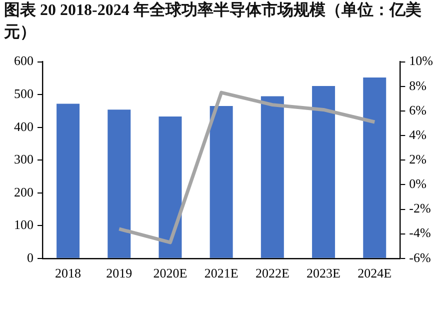  Describe the element at coordinates (68, 273) in the screenshot. I see `x-tick-label: 2018` at that location.